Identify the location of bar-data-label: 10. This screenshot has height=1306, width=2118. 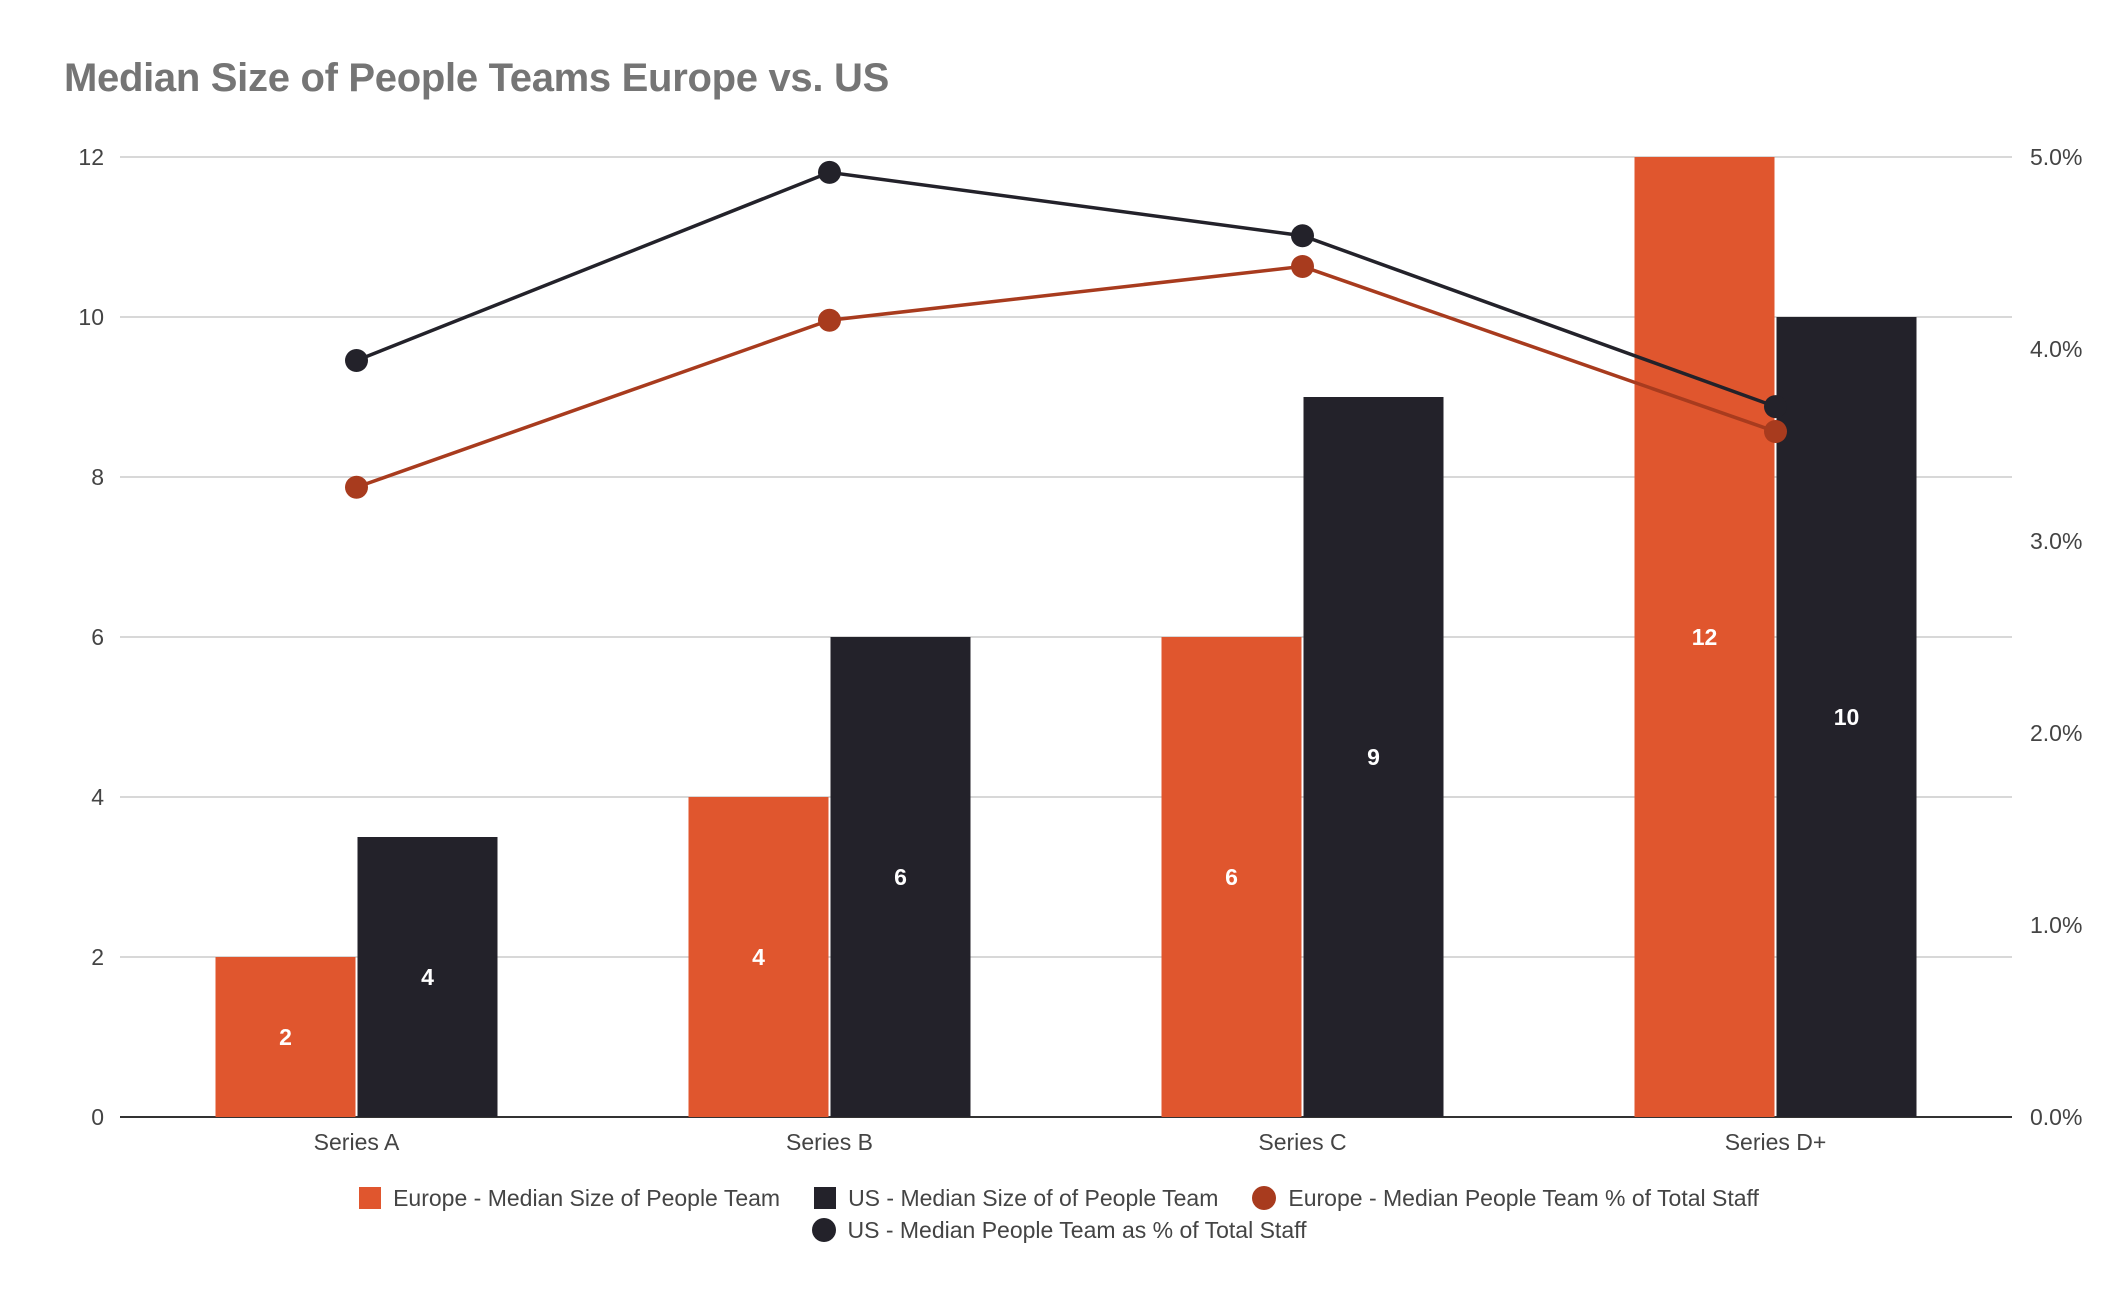
(1847, 717).